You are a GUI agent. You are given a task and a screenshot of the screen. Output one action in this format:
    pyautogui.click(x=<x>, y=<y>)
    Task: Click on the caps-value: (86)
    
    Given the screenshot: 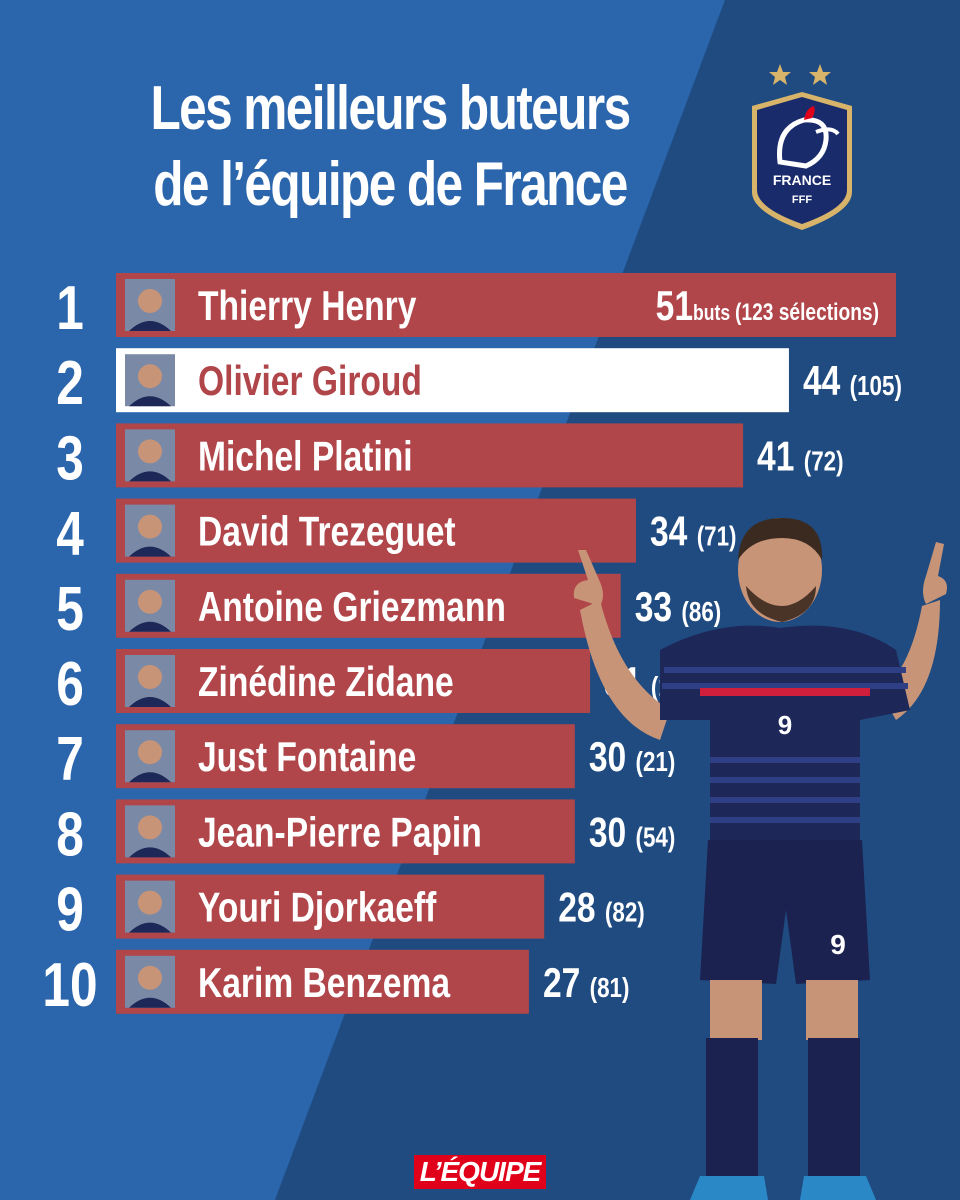 What is the action you would take?
    pyautogui.click(x=701, y=612)
    